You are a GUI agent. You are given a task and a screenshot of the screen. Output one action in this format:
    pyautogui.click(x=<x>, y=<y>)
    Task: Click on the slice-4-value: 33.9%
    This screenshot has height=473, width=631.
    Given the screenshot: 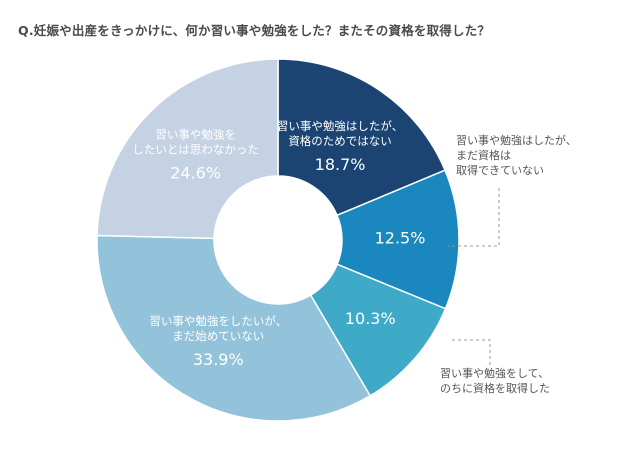 What is the action you would take?
    pyautogui.click(x=218, y=359)
    